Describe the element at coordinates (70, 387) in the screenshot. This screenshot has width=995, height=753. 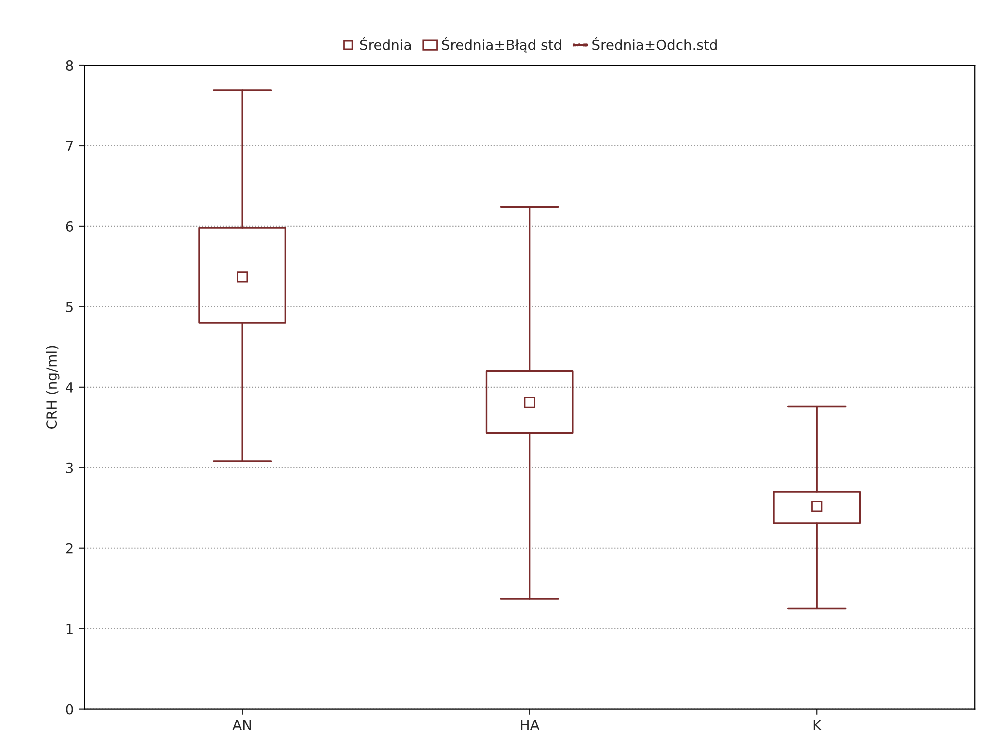
I see `y-tick-label: 4` at that location.